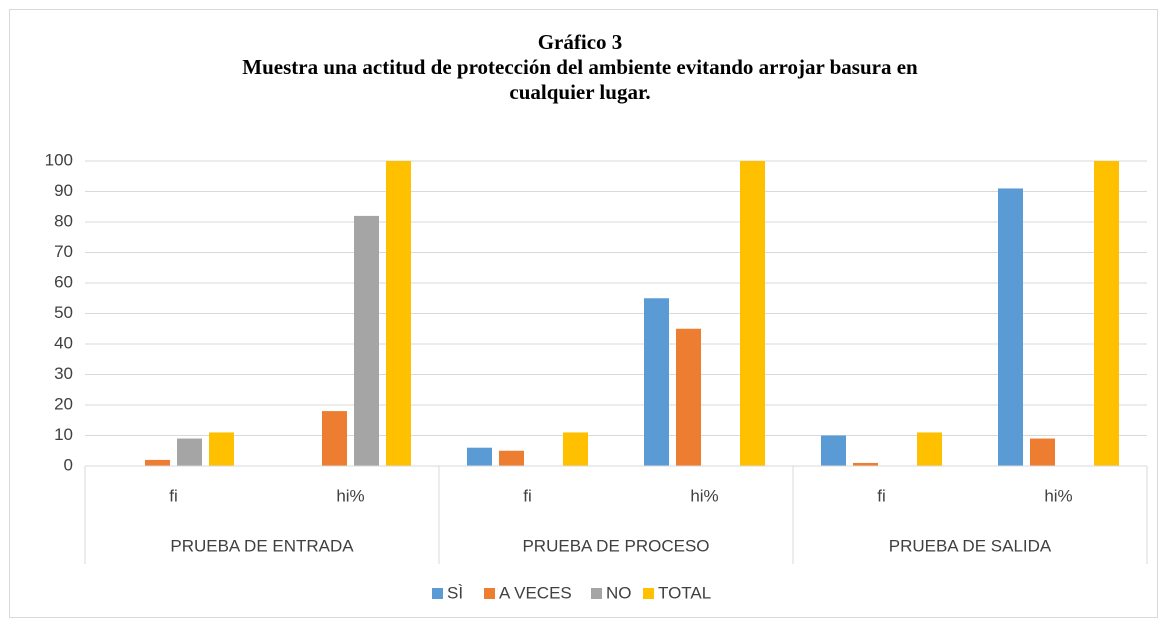 The width and height of the screenshot is (1162, 626). I want to click on group-label: PRUEBA DE ENTRADA, so click(262, 545).